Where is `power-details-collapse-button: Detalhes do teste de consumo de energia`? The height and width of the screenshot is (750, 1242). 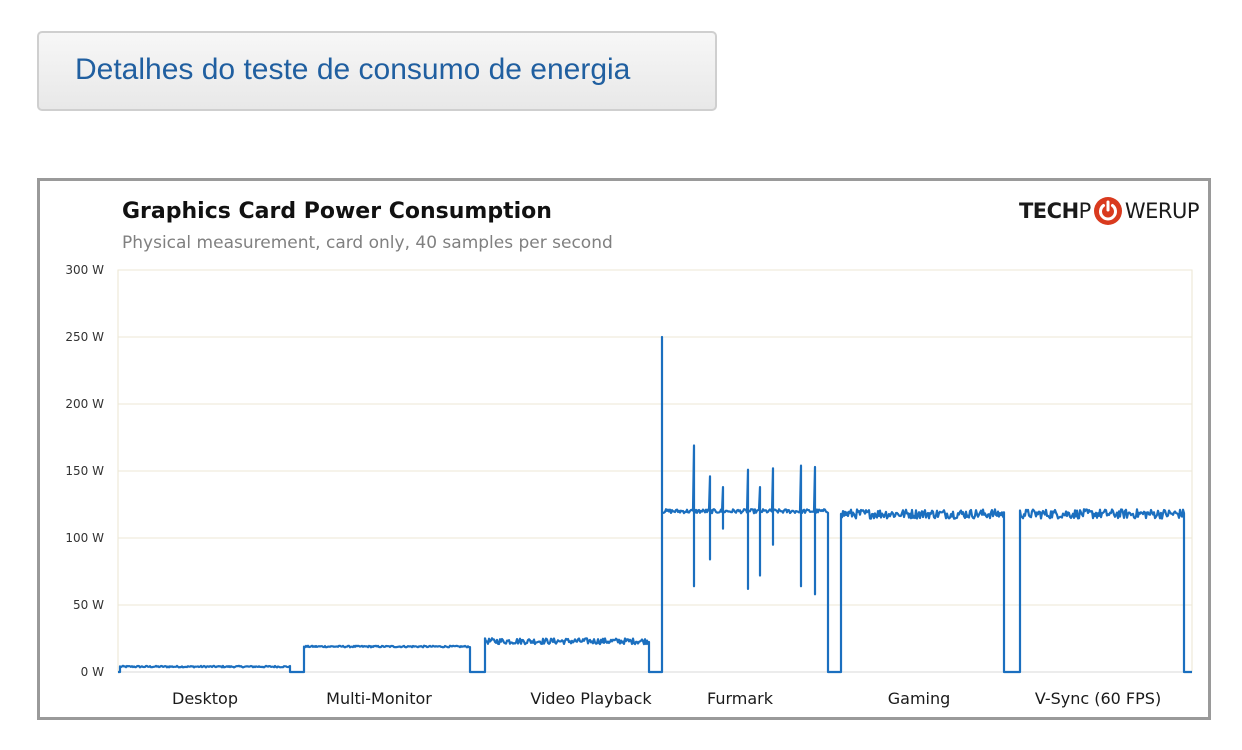
power-details-collapse-button: Detalhes do teste de consumo de energia is located at coordinates (377, 71).